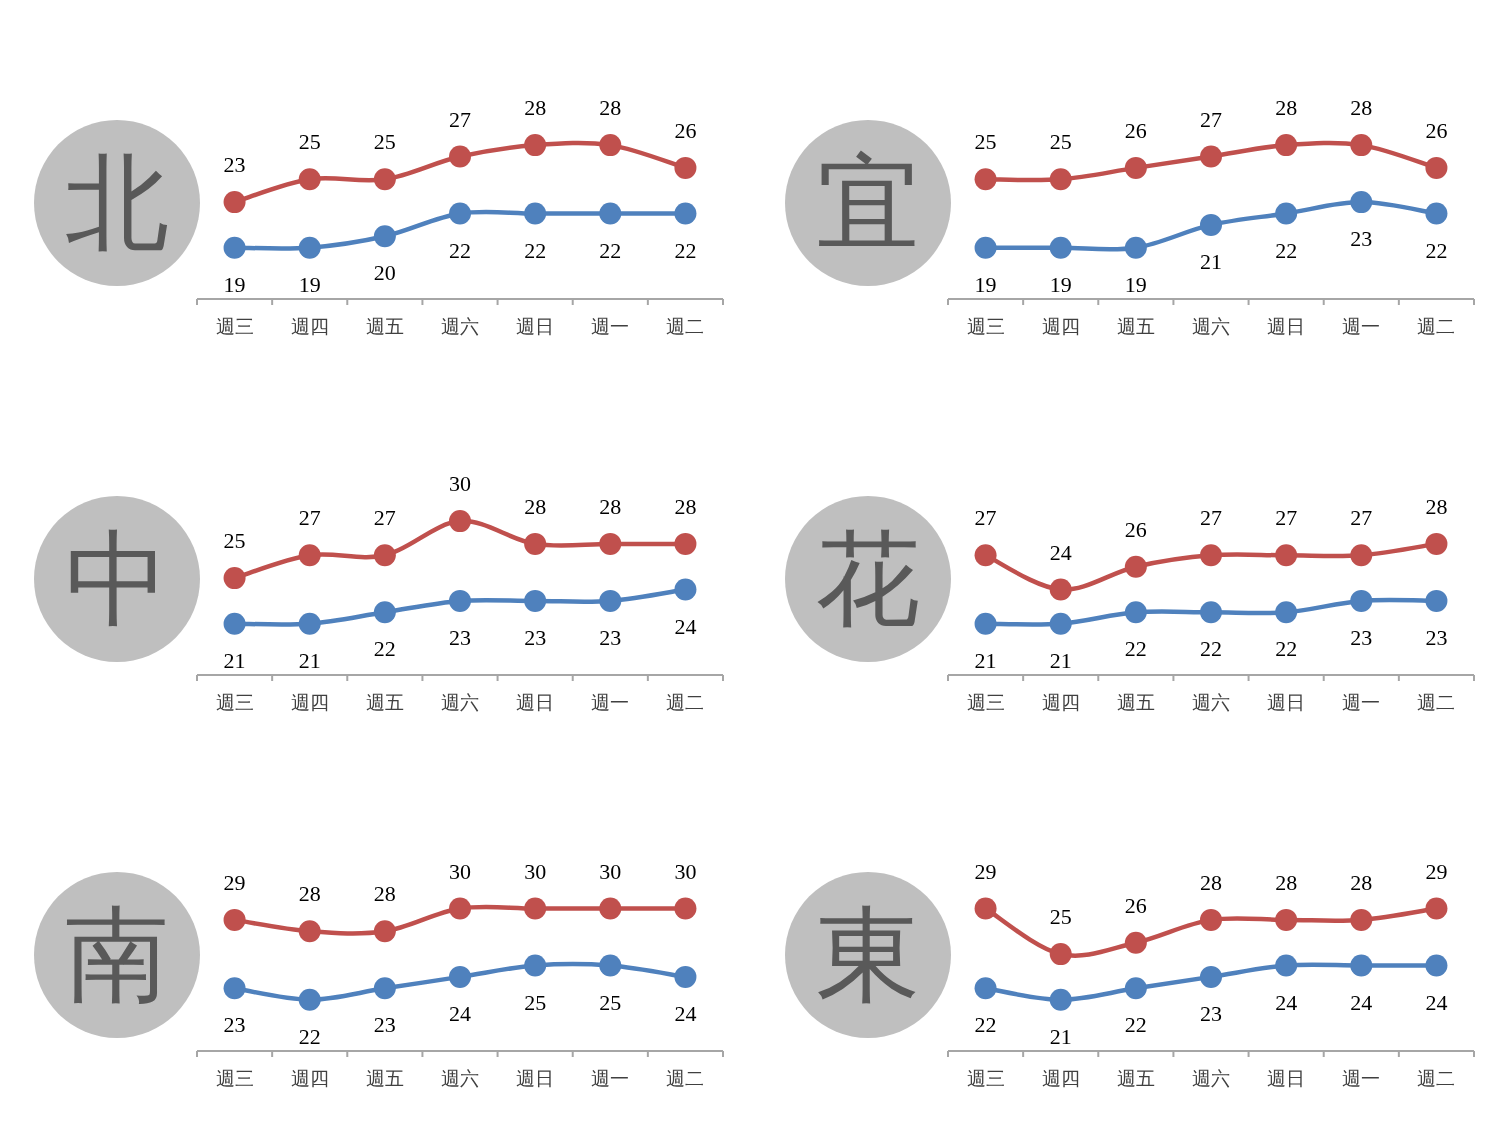 The width and height of the screenshot is (1512, 1125). What do you see at coordinates (384, 702) in the screenshot?
I see `x-tick-label: 週五` at bounding box center [384, 702].